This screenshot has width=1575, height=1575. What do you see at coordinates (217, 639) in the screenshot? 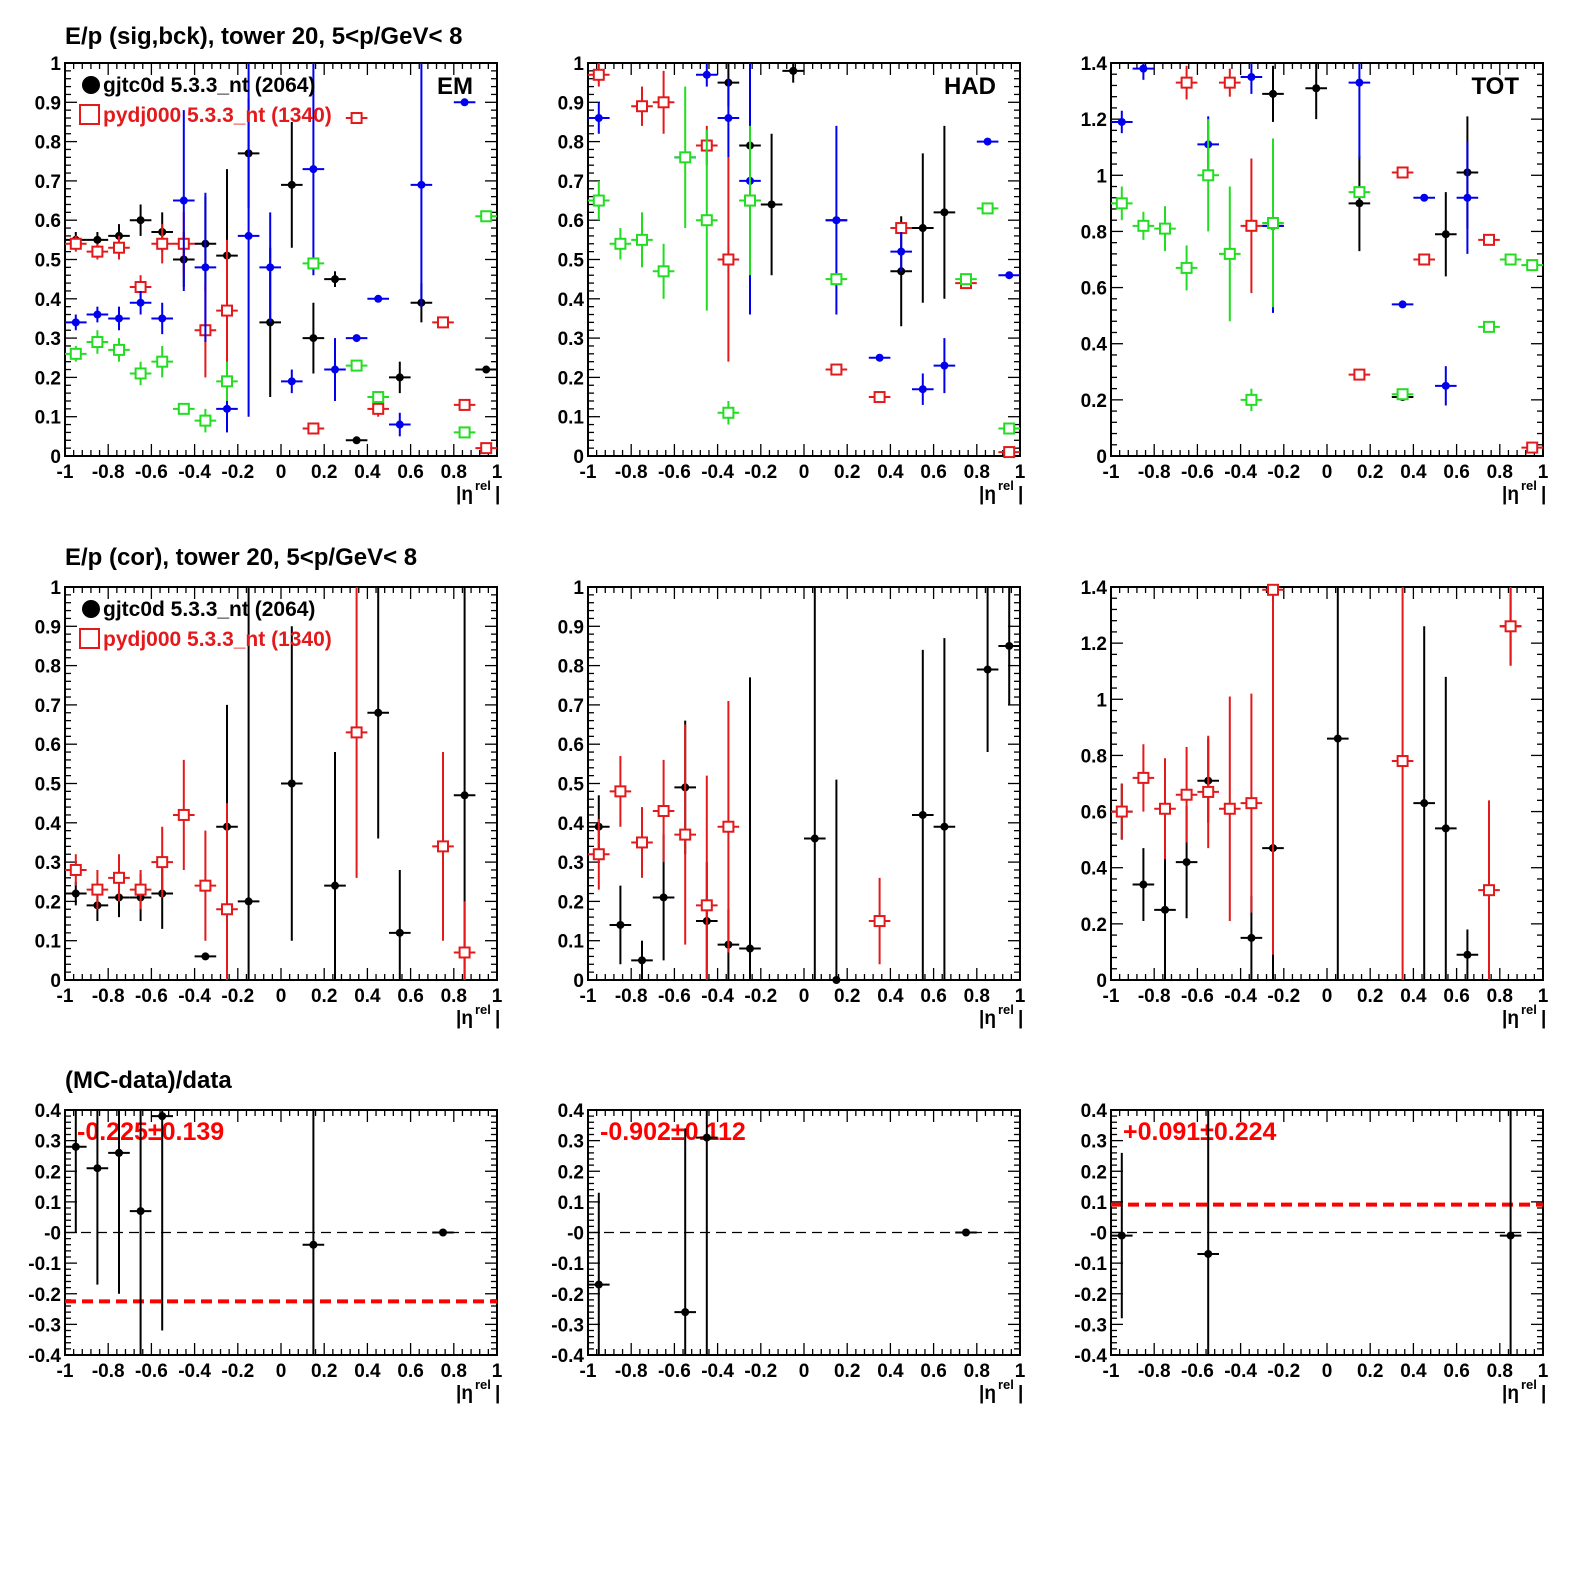
I see `legend-mc-label: pydj000 5.3.3_nt (1340)` at bounding box center [217, 639].